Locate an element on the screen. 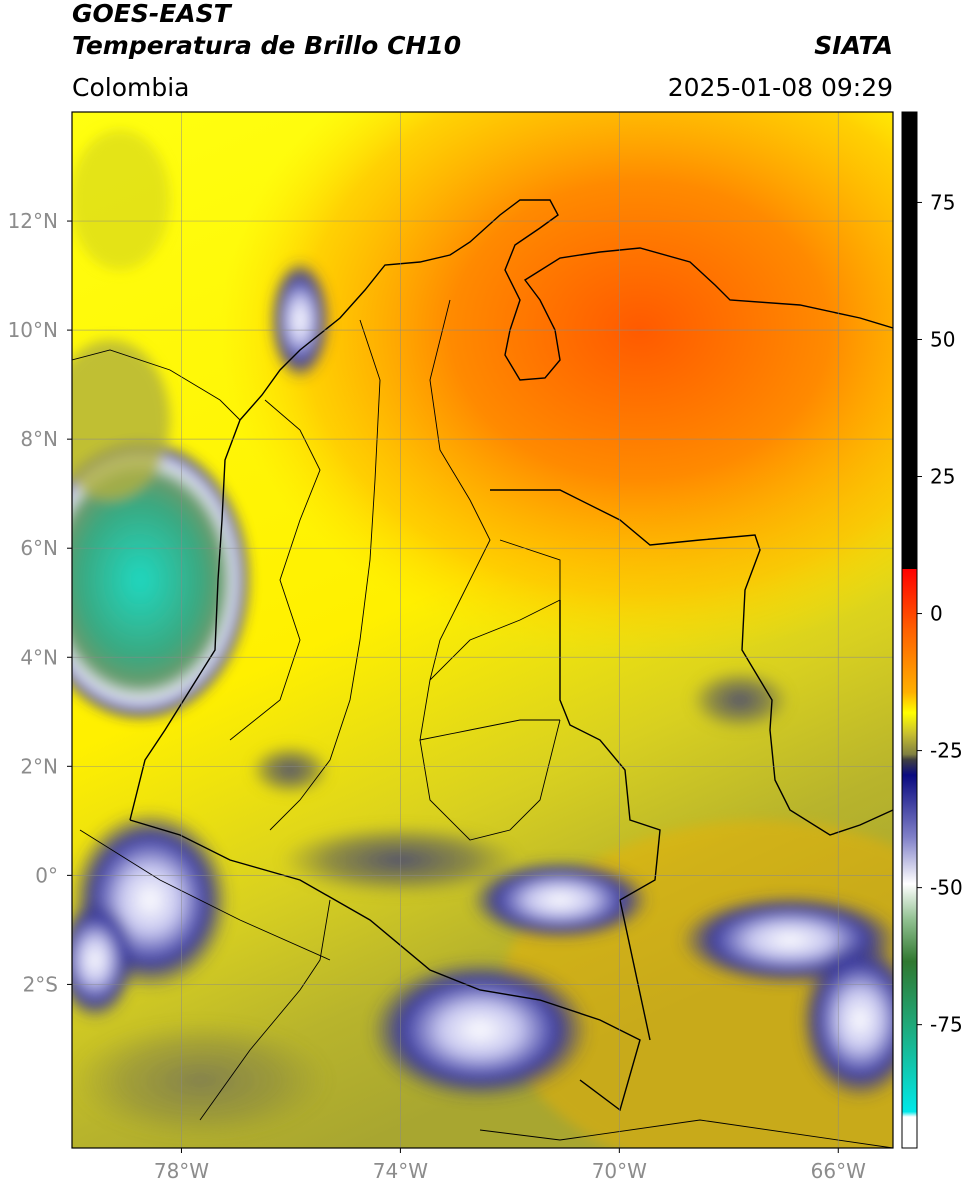 The height and width of the screenshot is (1190, 966). lon-tick-label: 70°W is located at coordinates (619, 1171).